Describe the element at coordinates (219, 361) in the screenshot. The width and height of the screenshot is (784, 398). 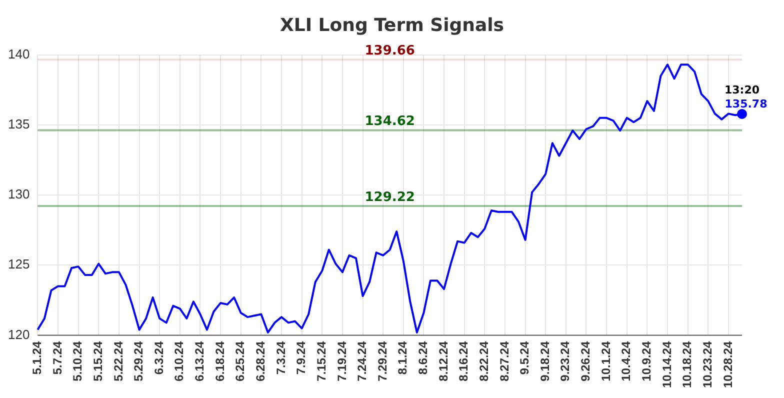
I see `x-tick-label: 6.18.24` at that location.